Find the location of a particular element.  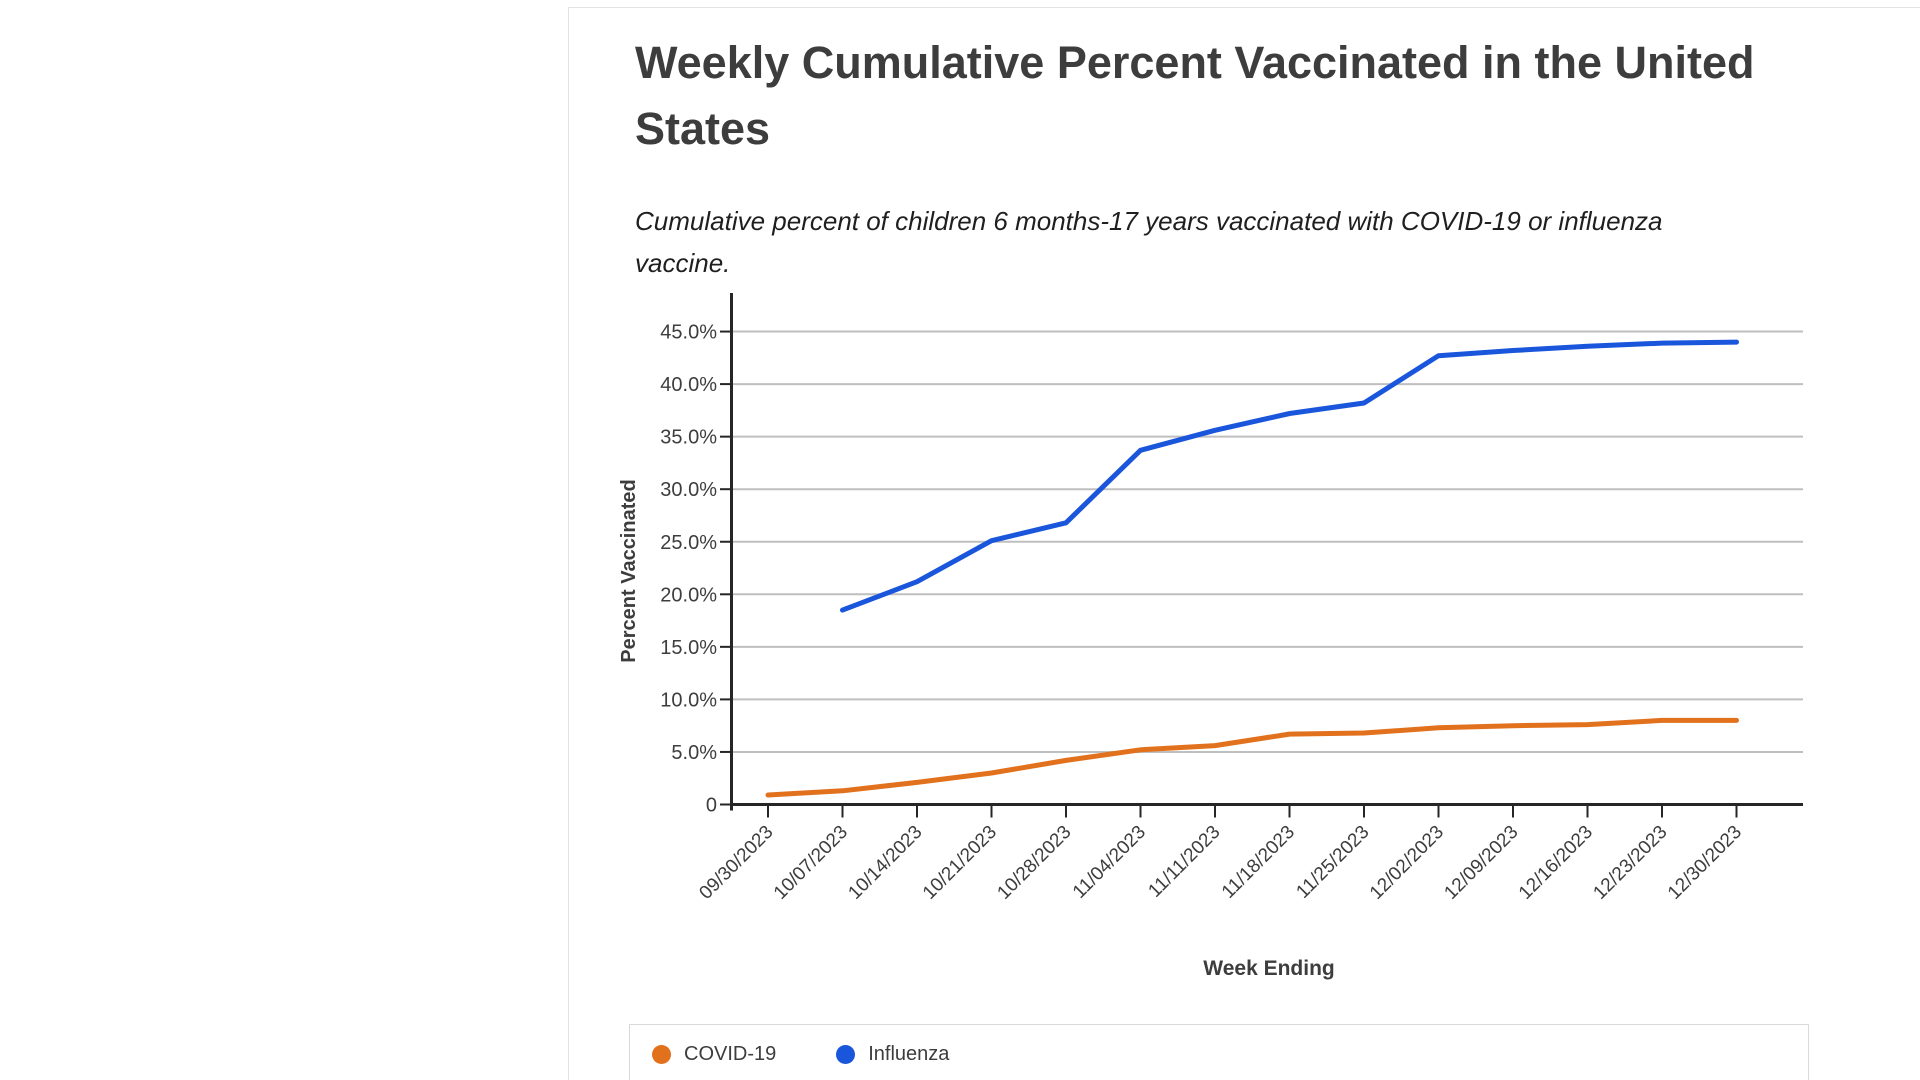

x-tick-label-13: 12/30/2023 is located at coordinates (1705, 863).